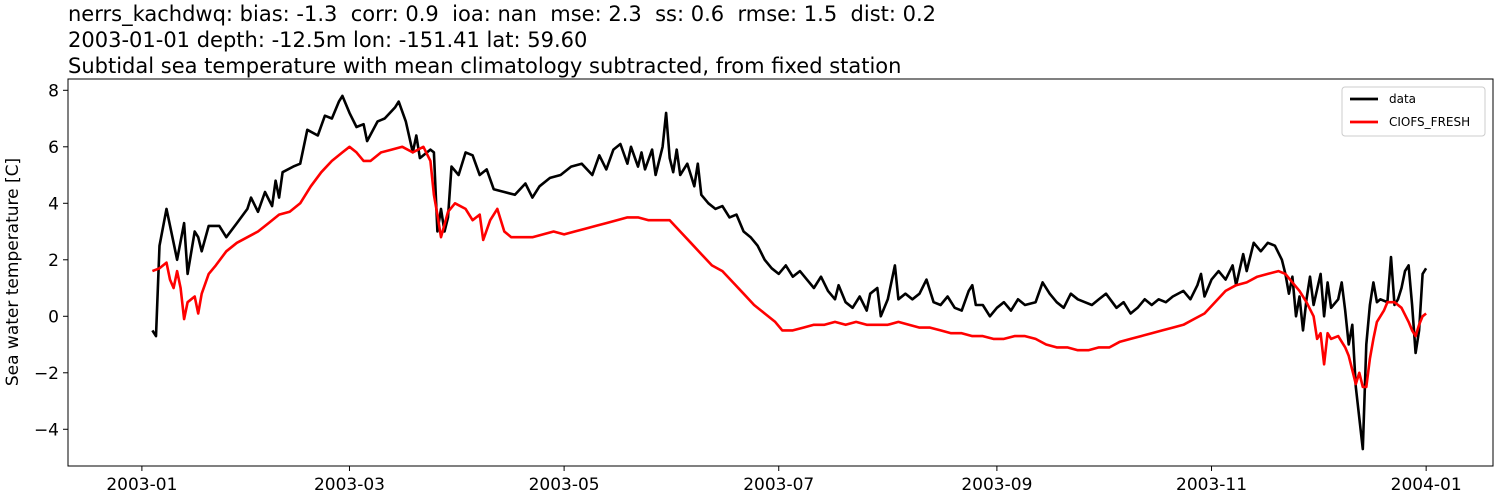 The height and width of the screenshot is (500, 1500). I want to click on x-tick-label: 2004-01, so click(1426, 485).